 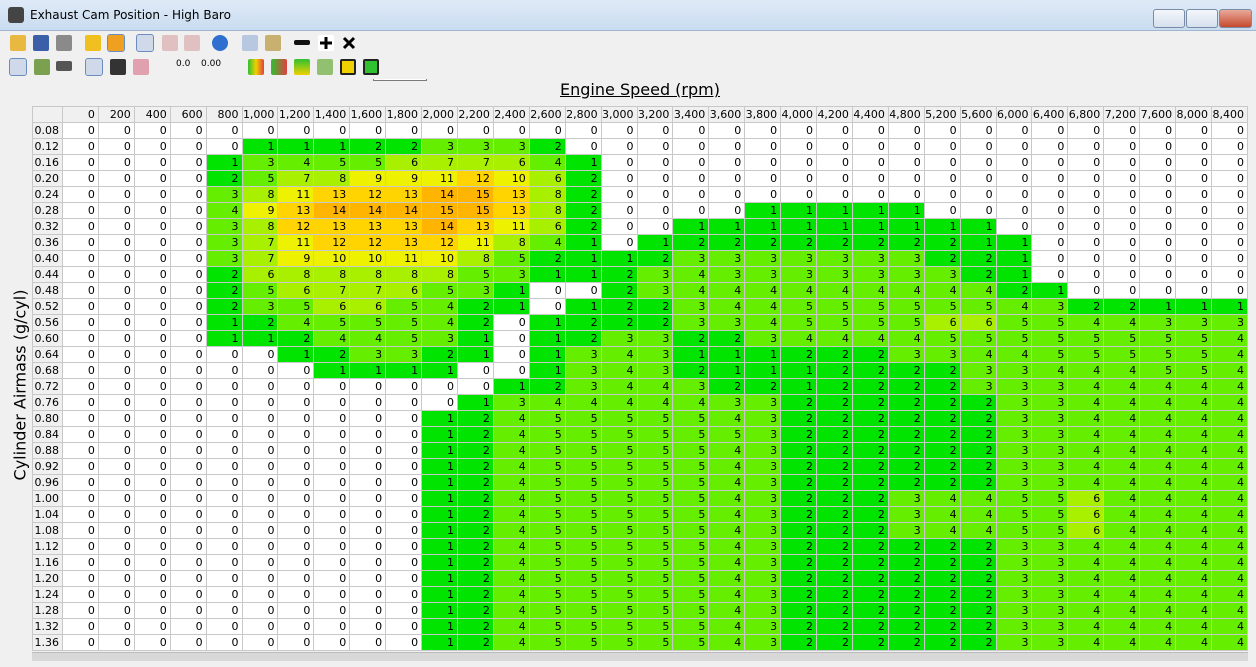 What do you see at coordinates (1202, 18) in the screenshot?
I see `maximize-button` at bounding box center [1202, 18].